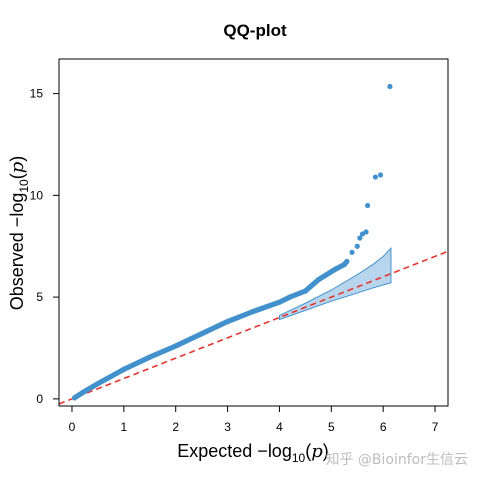 The image size is (480, 480). Describe the element at coordinates (19, 233) in the screenshot. I see `y-axis-title: Observed −log10(p)` at that location.